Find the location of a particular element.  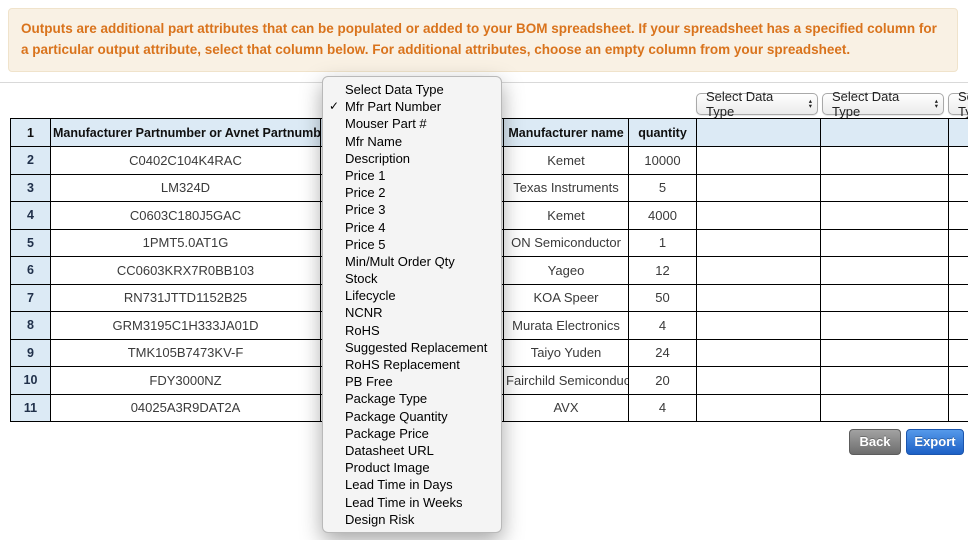

row-number: 1 is located at coordinates (30, 132).